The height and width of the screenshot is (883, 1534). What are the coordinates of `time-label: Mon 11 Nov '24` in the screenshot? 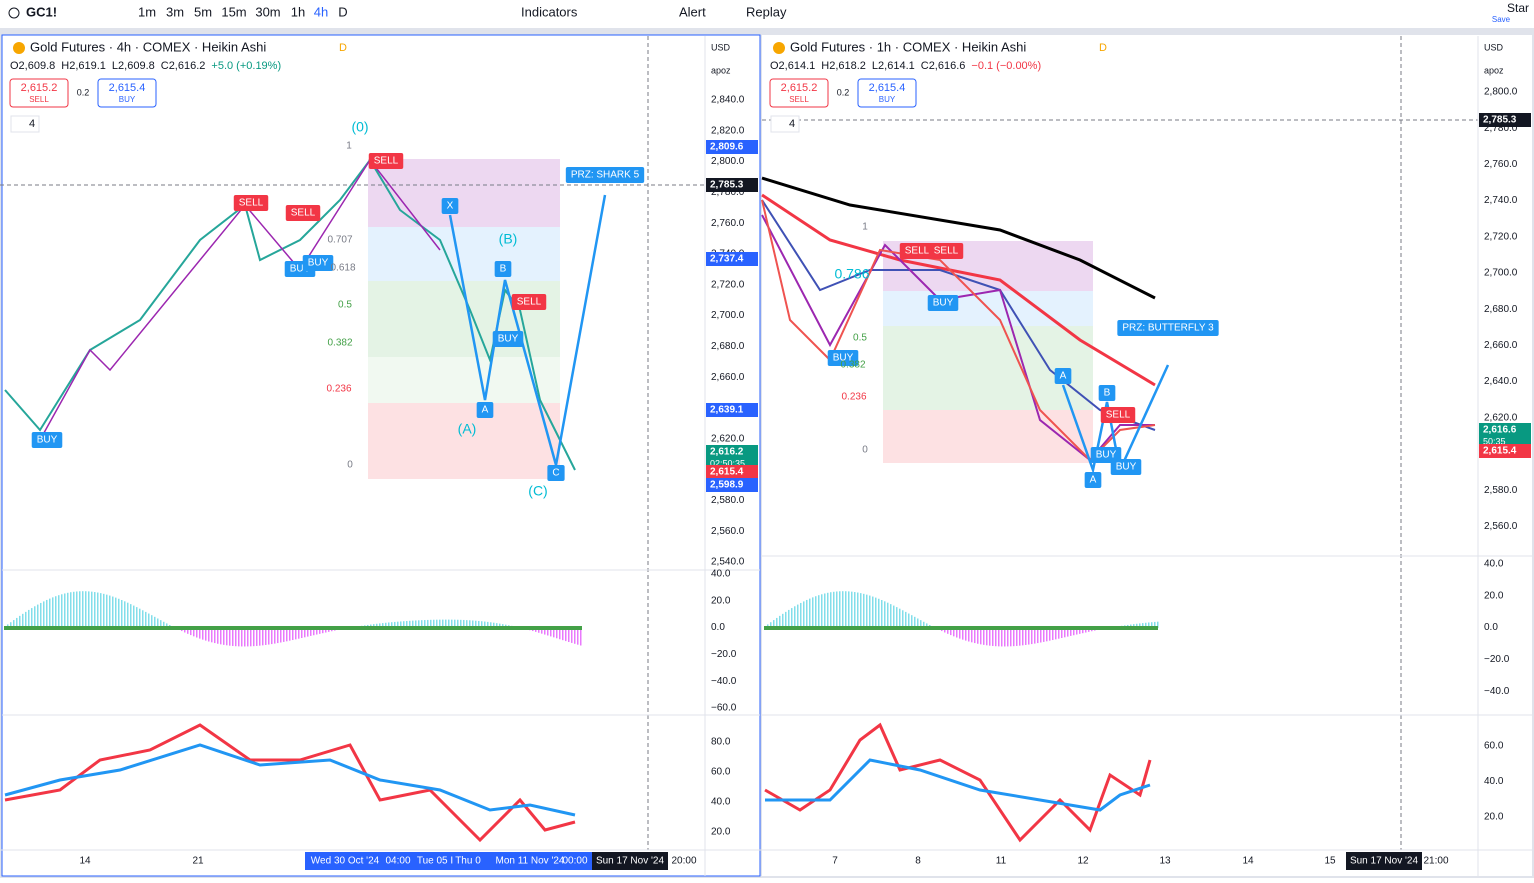 It's located at (530, 861).